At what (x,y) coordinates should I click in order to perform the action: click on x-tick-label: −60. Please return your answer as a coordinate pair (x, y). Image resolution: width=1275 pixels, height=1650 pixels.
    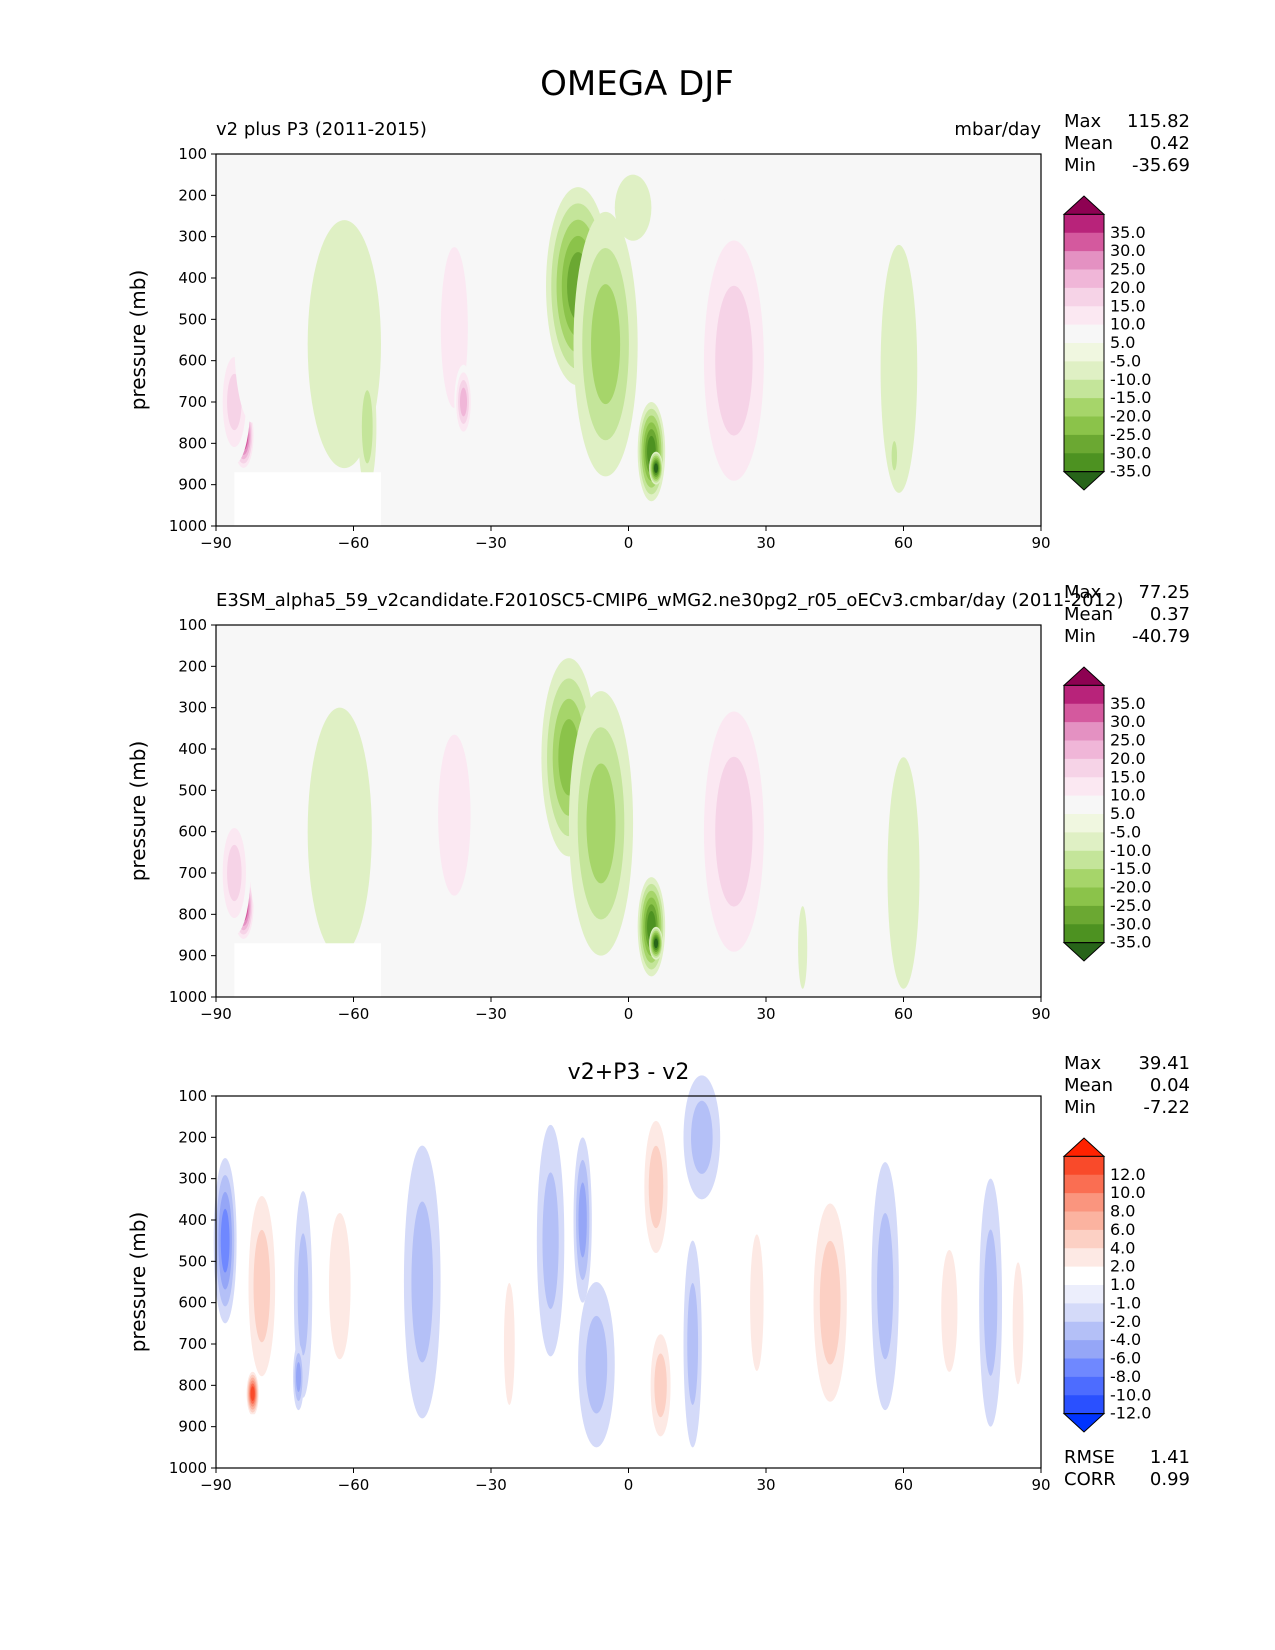
    Looking at the image, I should click on (354, 543).